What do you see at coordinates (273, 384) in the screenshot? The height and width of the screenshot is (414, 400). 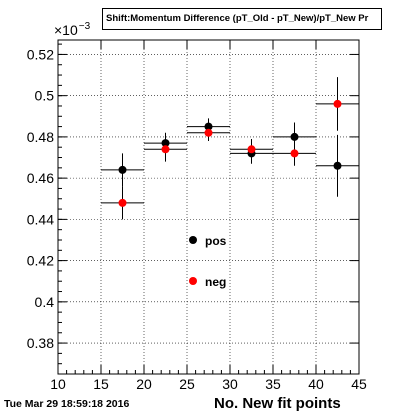 I see `x-tick-label: 35` at bounding box center [273, 384].